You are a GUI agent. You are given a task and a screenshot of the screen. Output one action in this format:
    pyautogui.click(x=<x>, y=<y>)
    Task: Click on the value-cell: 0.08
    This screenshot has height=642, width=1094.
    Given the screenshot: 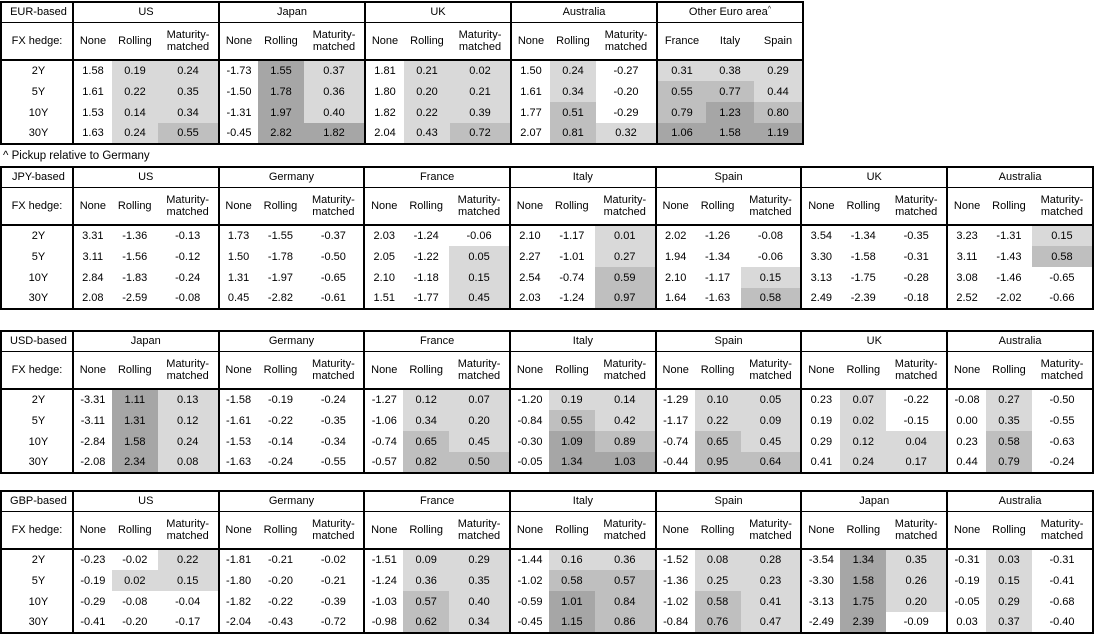 What is the action you would take?
    pyautogui.click(x=188, y=462)
    